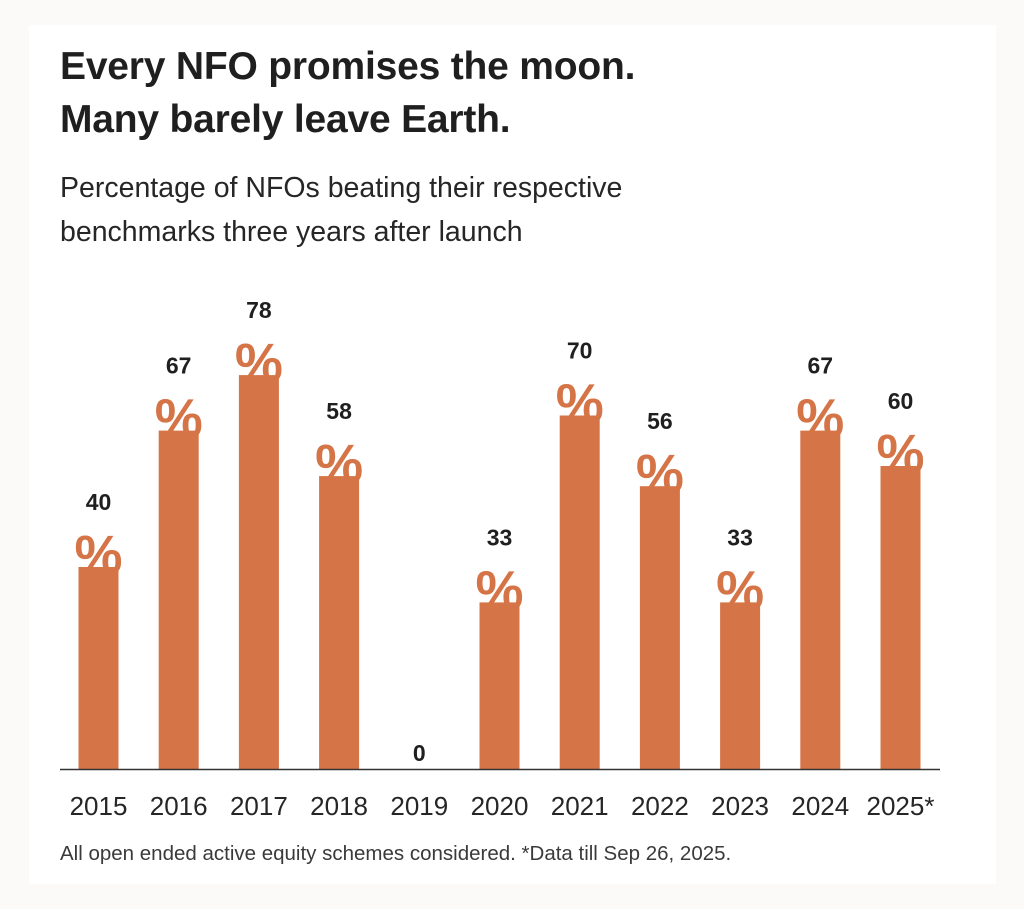 This screenshot has width=1024, height=909. Describe the element at coordinates (259, 310) in the screenshot. I see `value-label-2017: 78` at that location.